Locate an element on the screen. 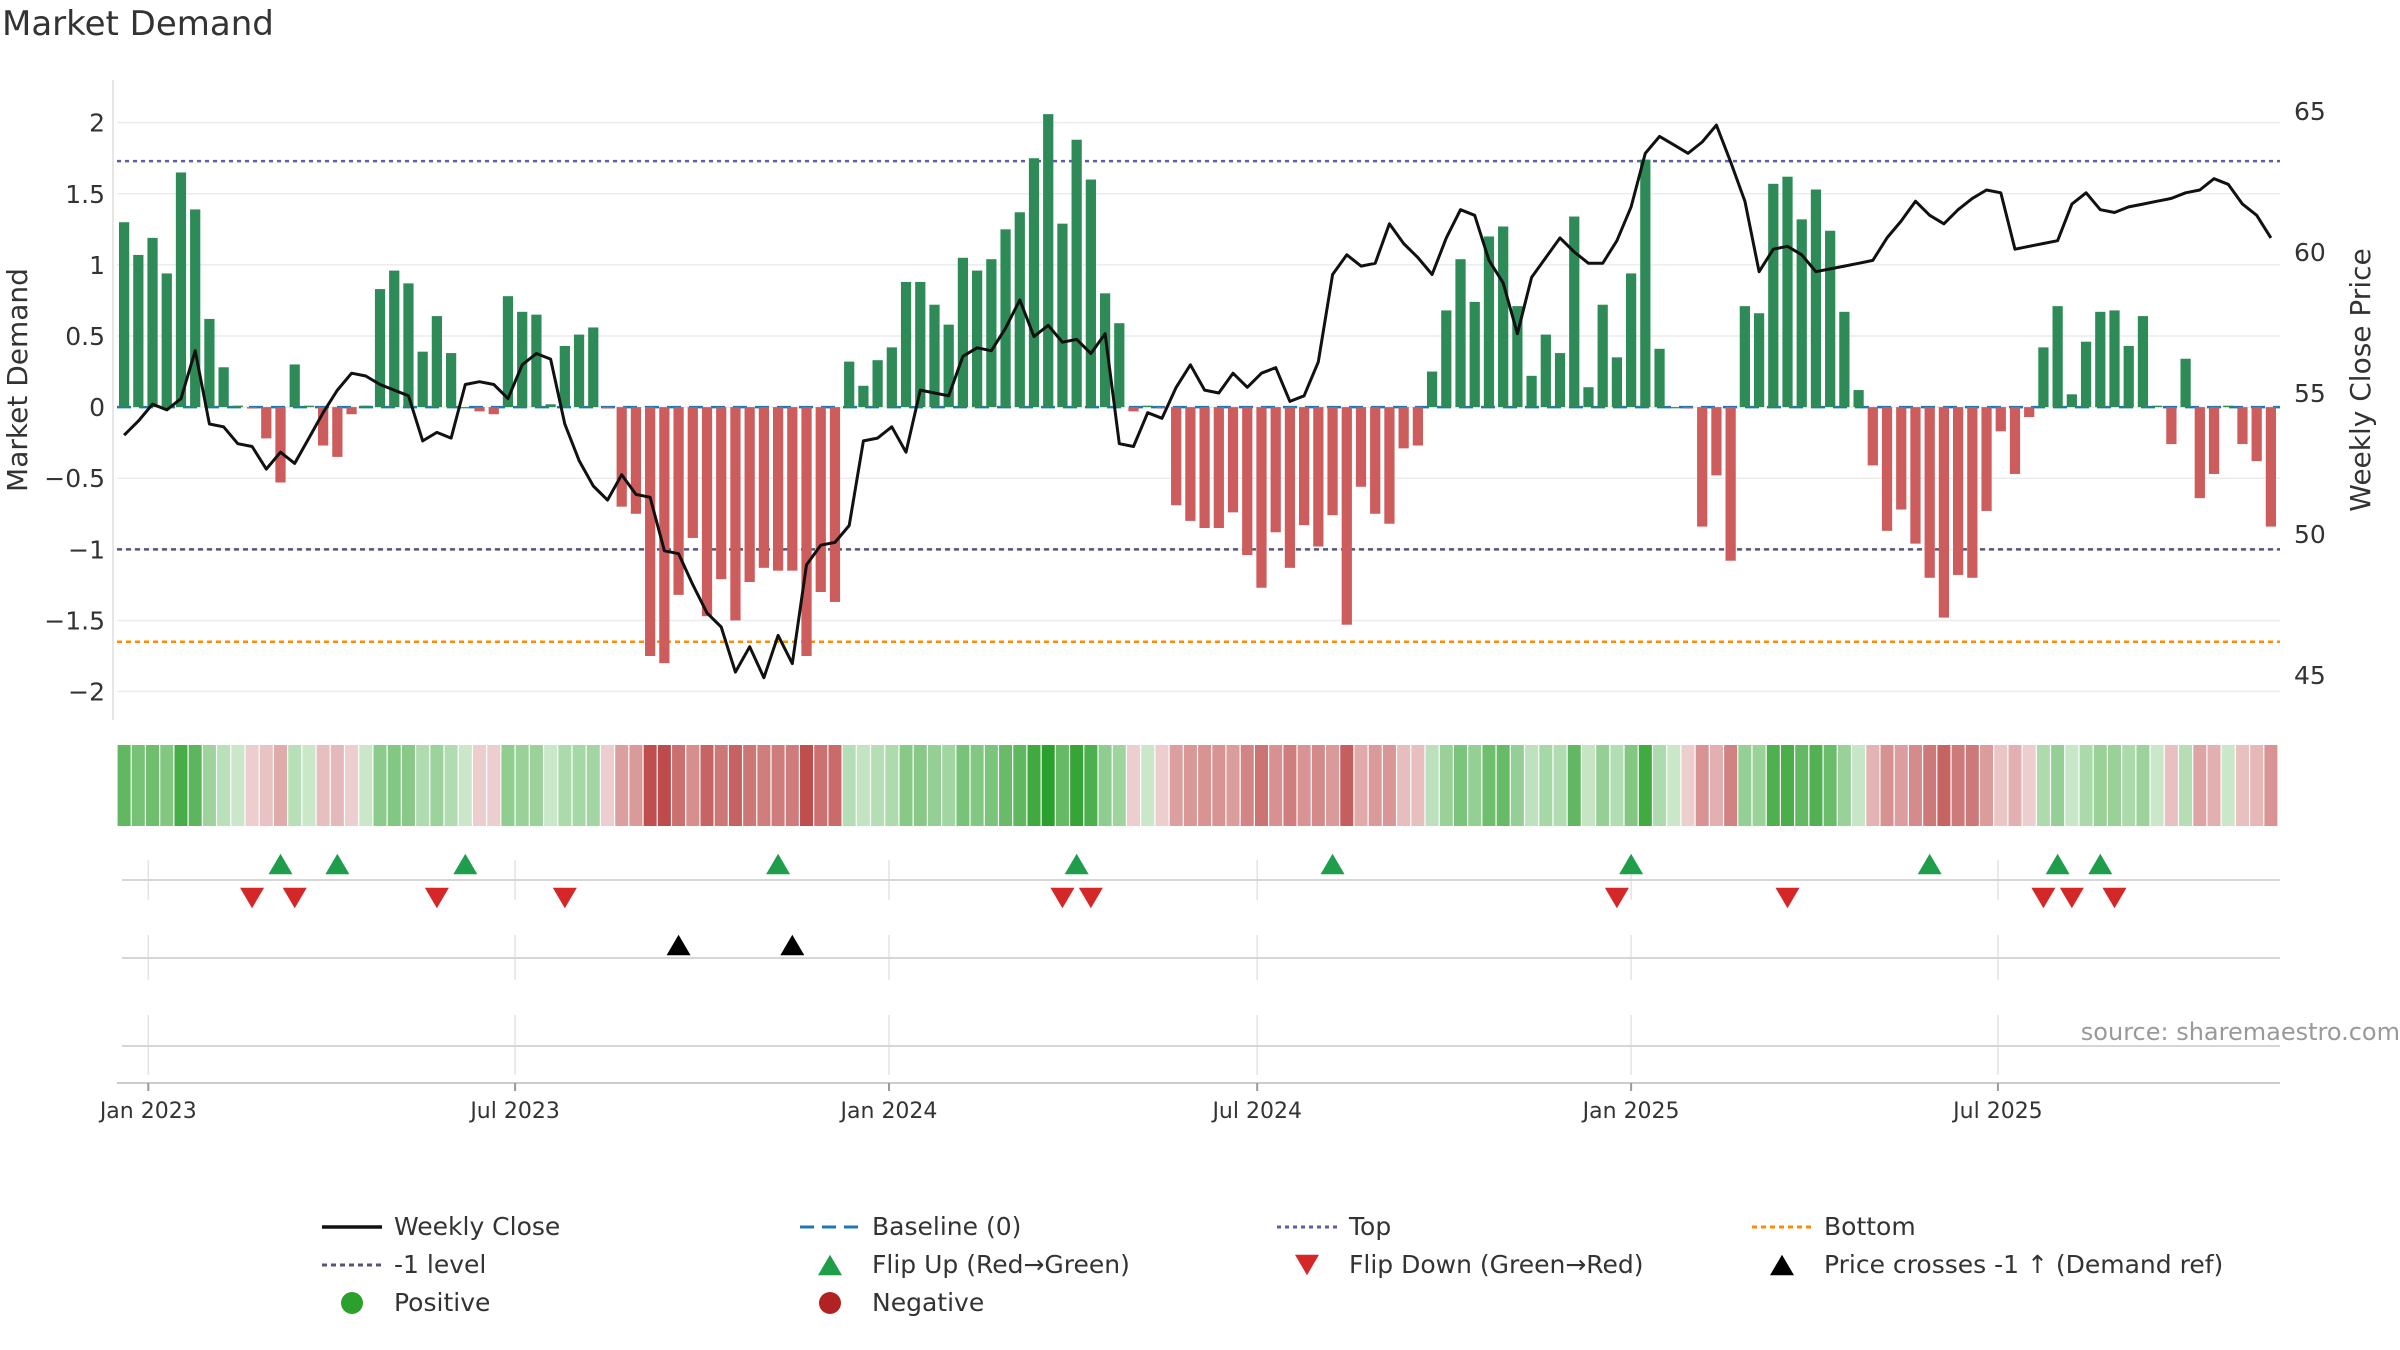  source-credit: source: sharemaestro.com is located at coordinates (2240, 1032).